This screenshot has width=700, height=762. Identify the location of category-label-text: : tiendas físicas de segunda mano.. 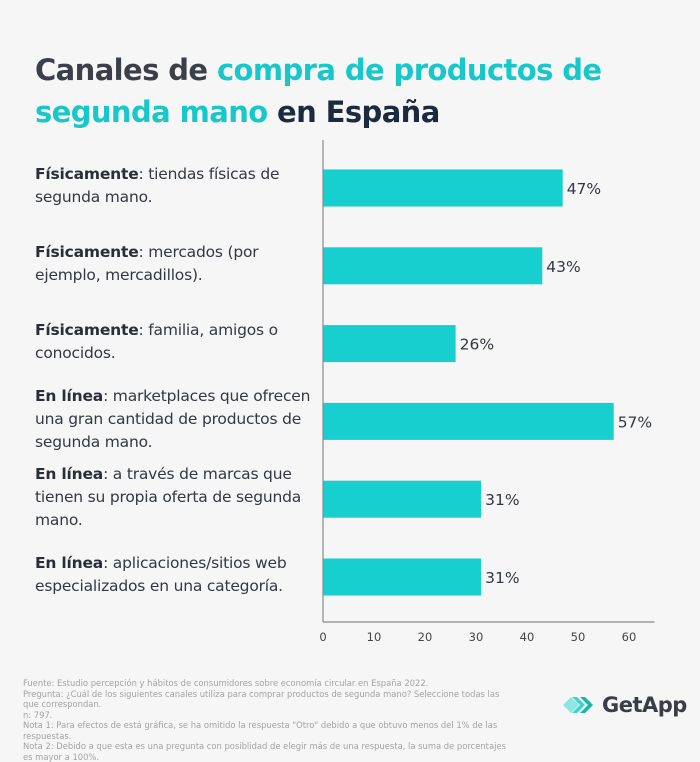
(157, 185).